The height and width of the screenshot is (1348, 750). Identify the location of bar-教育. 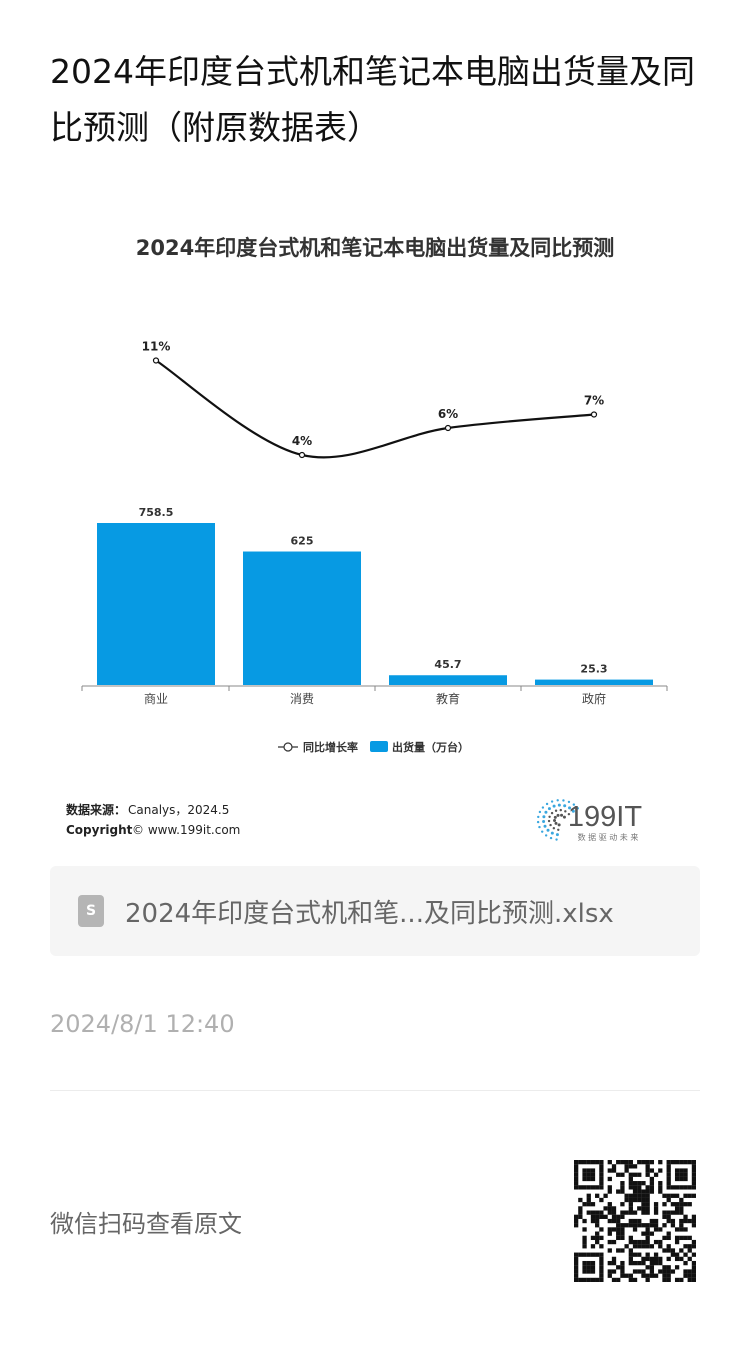
(448, 680).